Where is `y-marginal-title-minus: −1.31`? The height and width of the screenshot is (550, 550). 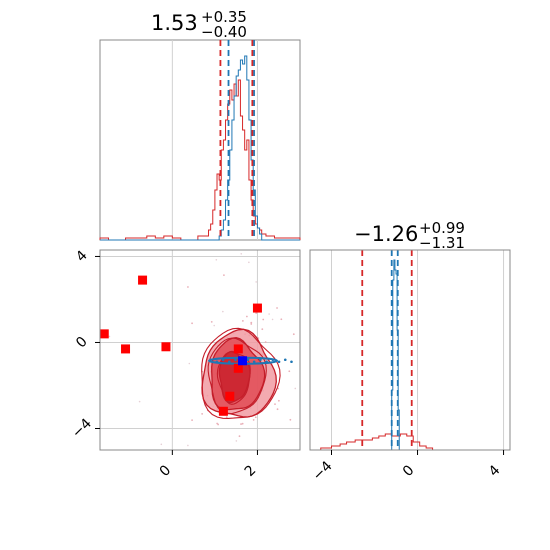 y-marginal-title-minus: −1.31 is located at coordinates (442, 243).